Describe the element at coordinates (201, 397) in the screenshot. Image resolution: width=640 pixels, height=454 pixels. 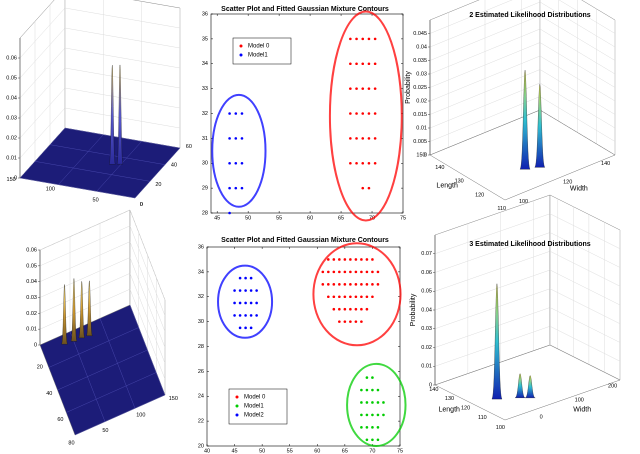
I see `y-tick-label: 24` at that location.